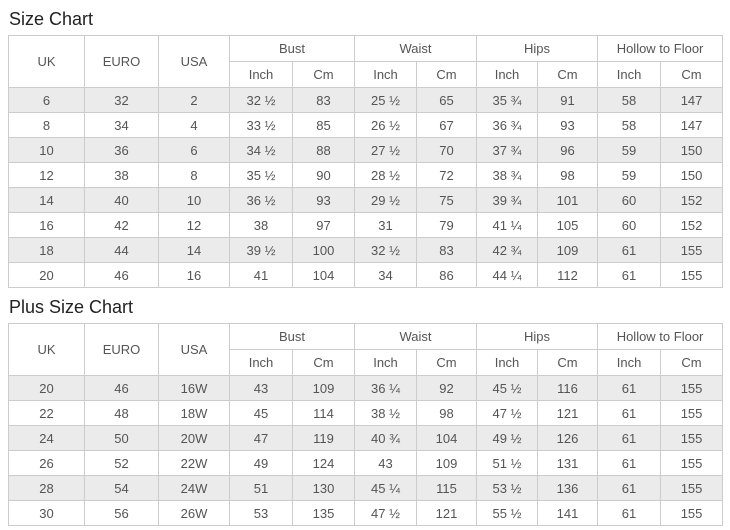 This screenshot has height=530, width=730. What do you see at coordinates (121, 413) in the screenshot?
I see `table-cell: 48` at bounding box center [121, 413].